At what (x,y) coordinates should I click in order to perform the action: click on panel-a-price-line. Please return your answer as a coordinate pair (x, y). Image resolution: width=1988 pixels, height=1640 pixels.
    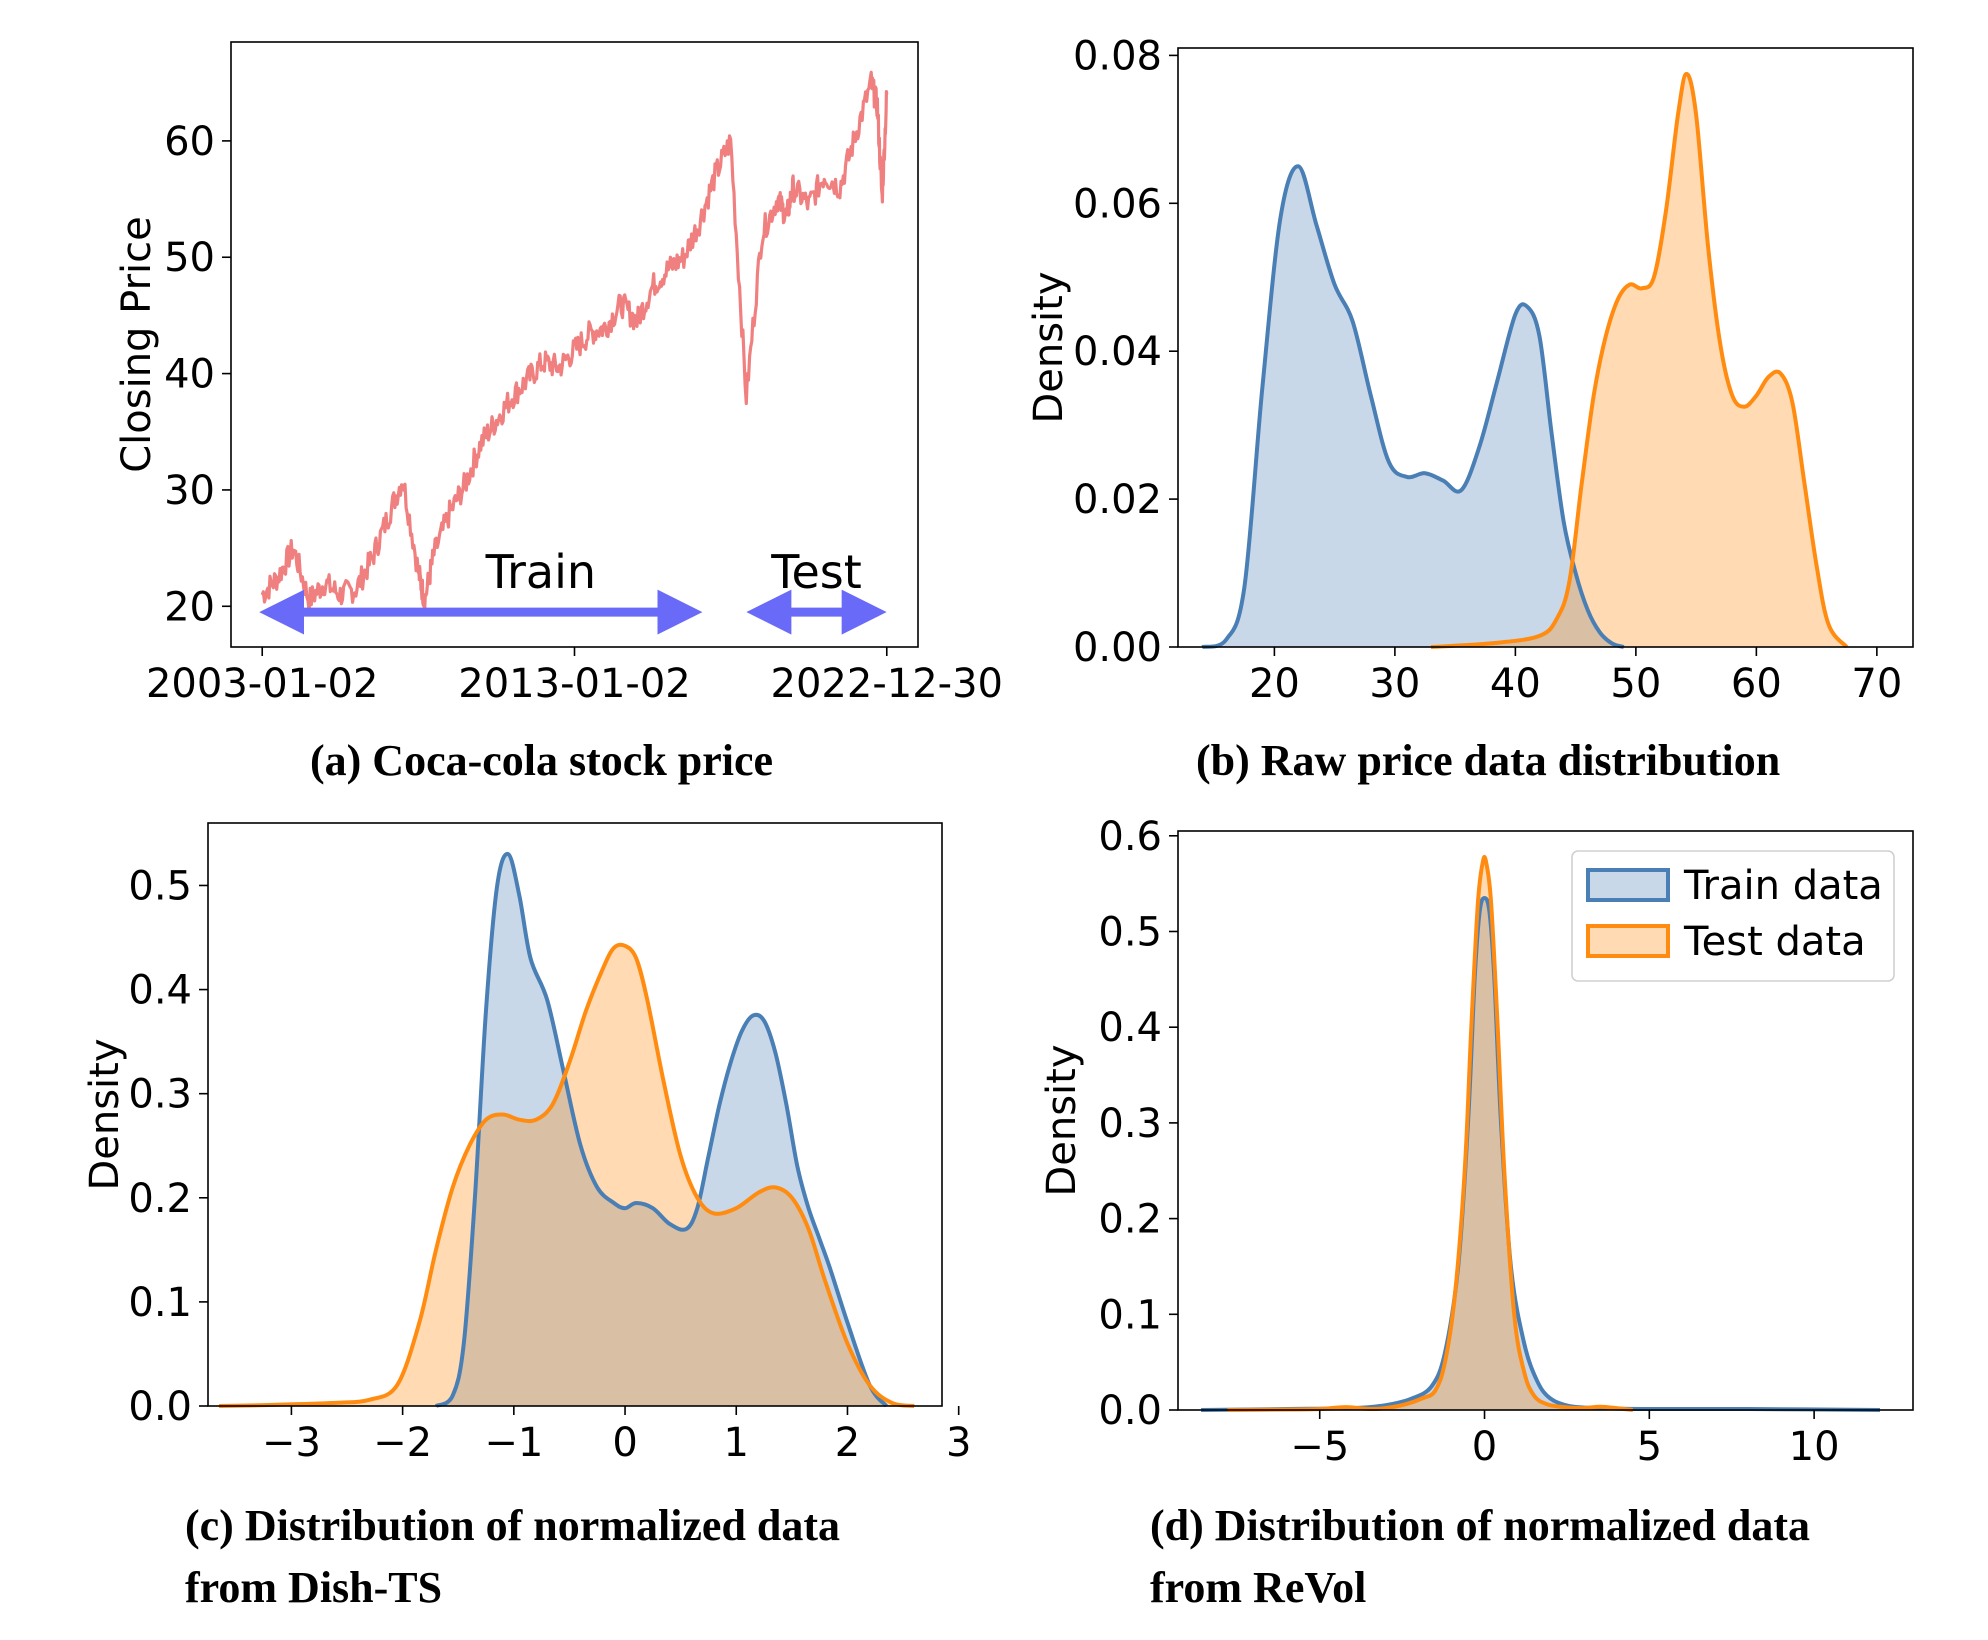
    Looking at the image, I should click on (574, 342).